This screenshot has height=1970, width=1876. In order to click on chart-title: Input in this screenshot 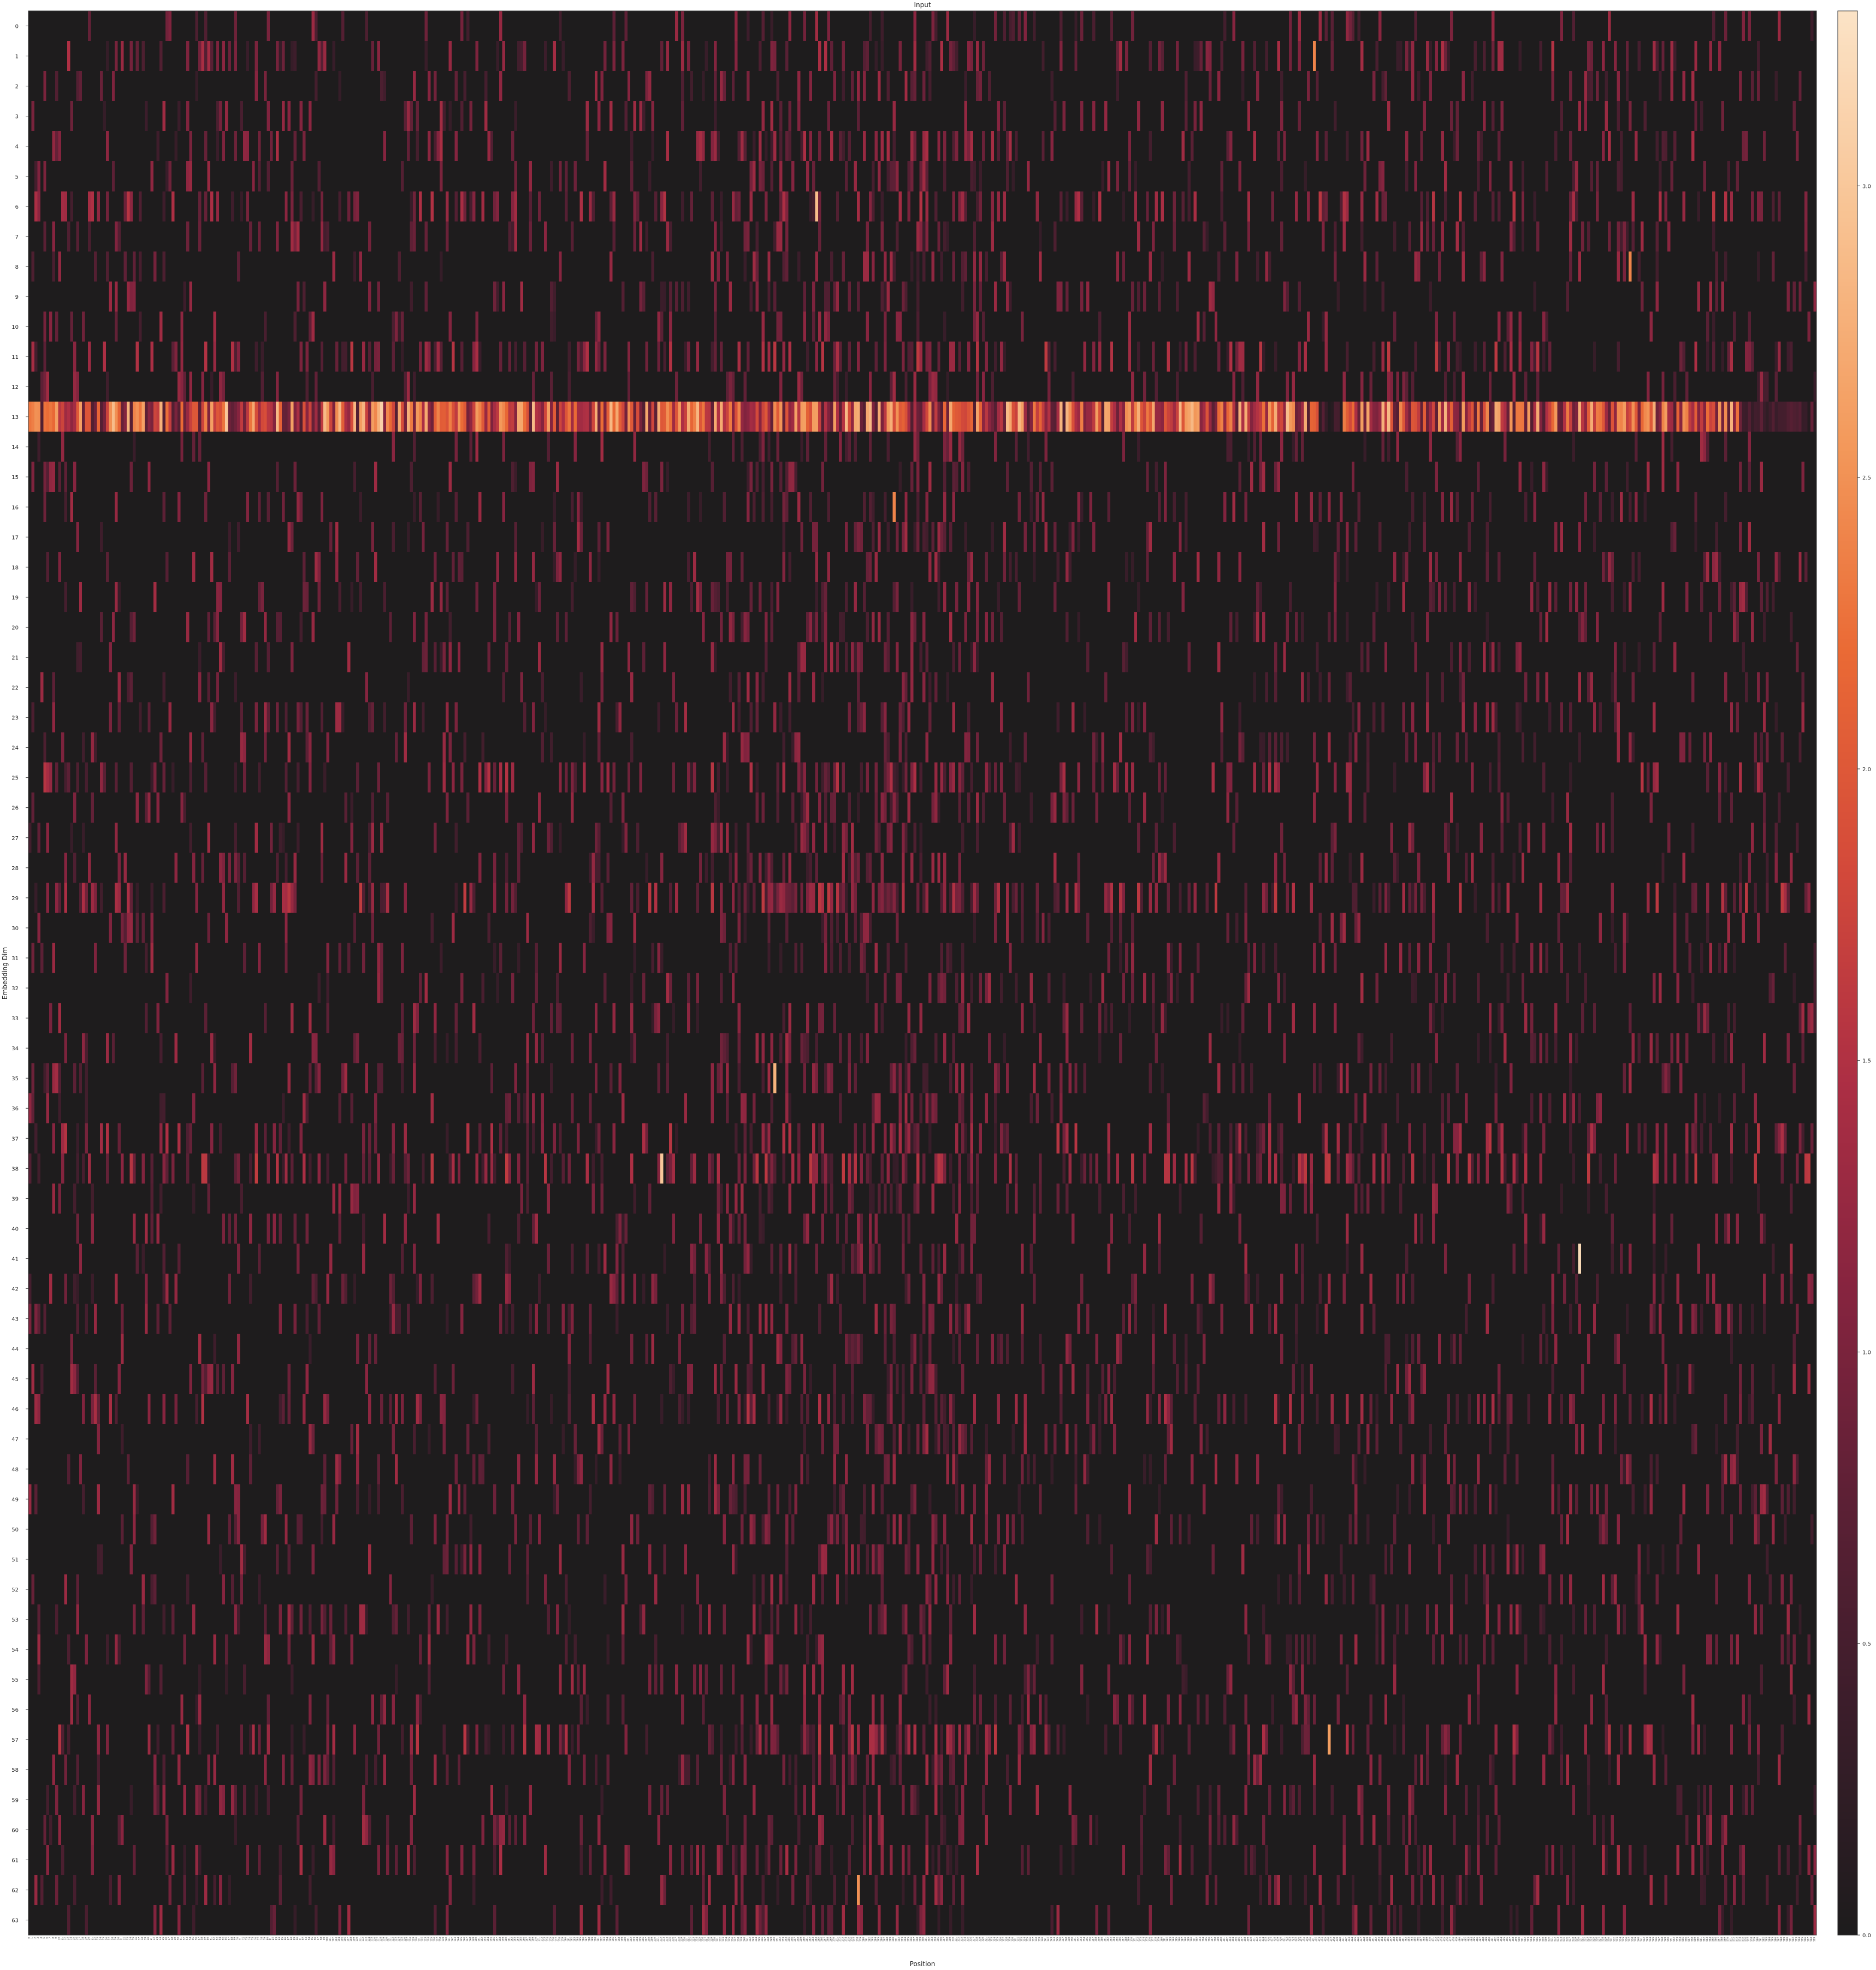, I will do `click(923, 5)`.